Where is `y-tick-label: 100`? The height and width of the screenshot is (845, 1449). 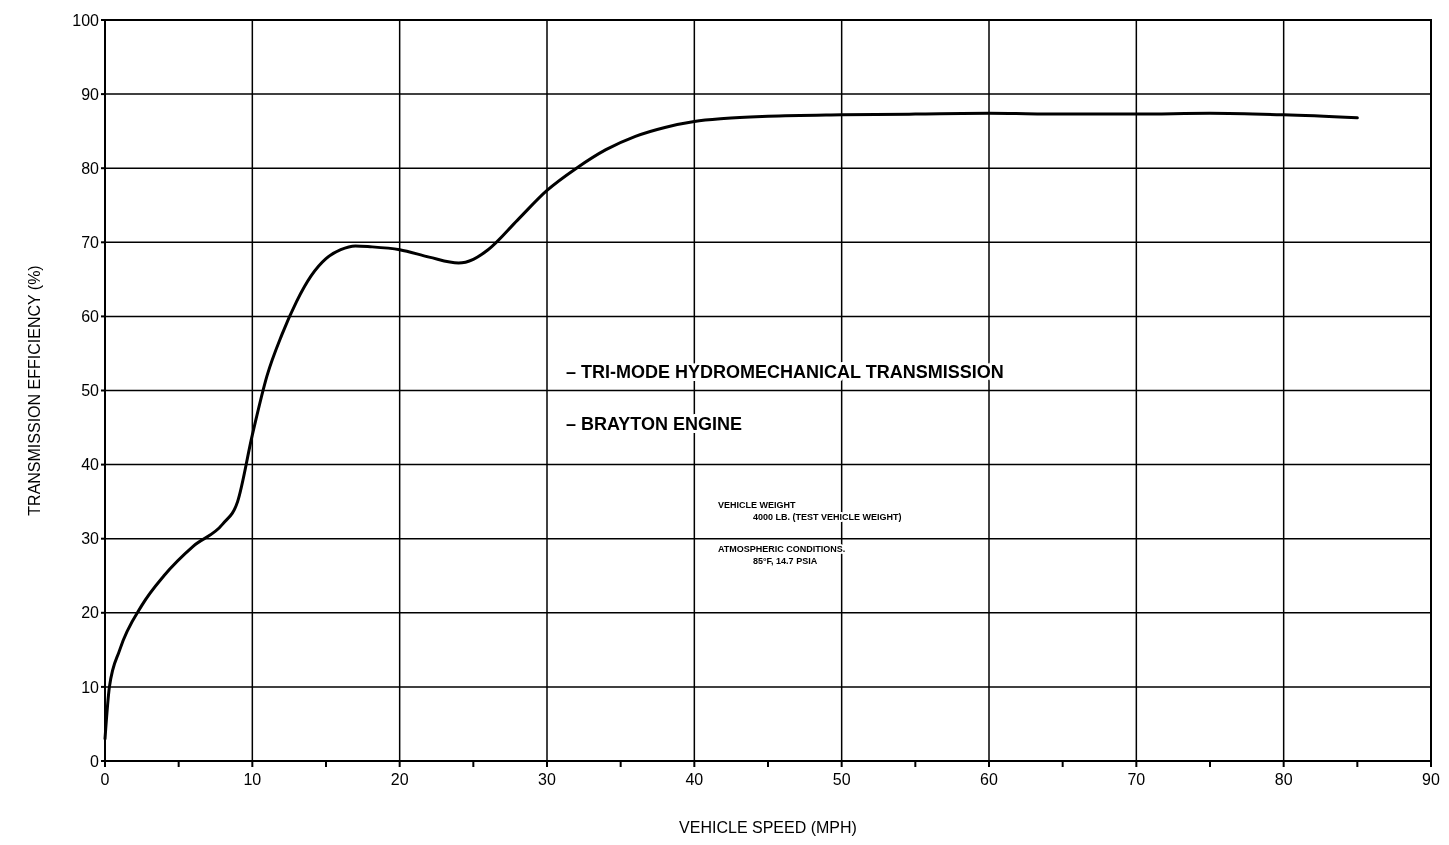
y-tick-label: 100 is located at coordinates (86, 20).